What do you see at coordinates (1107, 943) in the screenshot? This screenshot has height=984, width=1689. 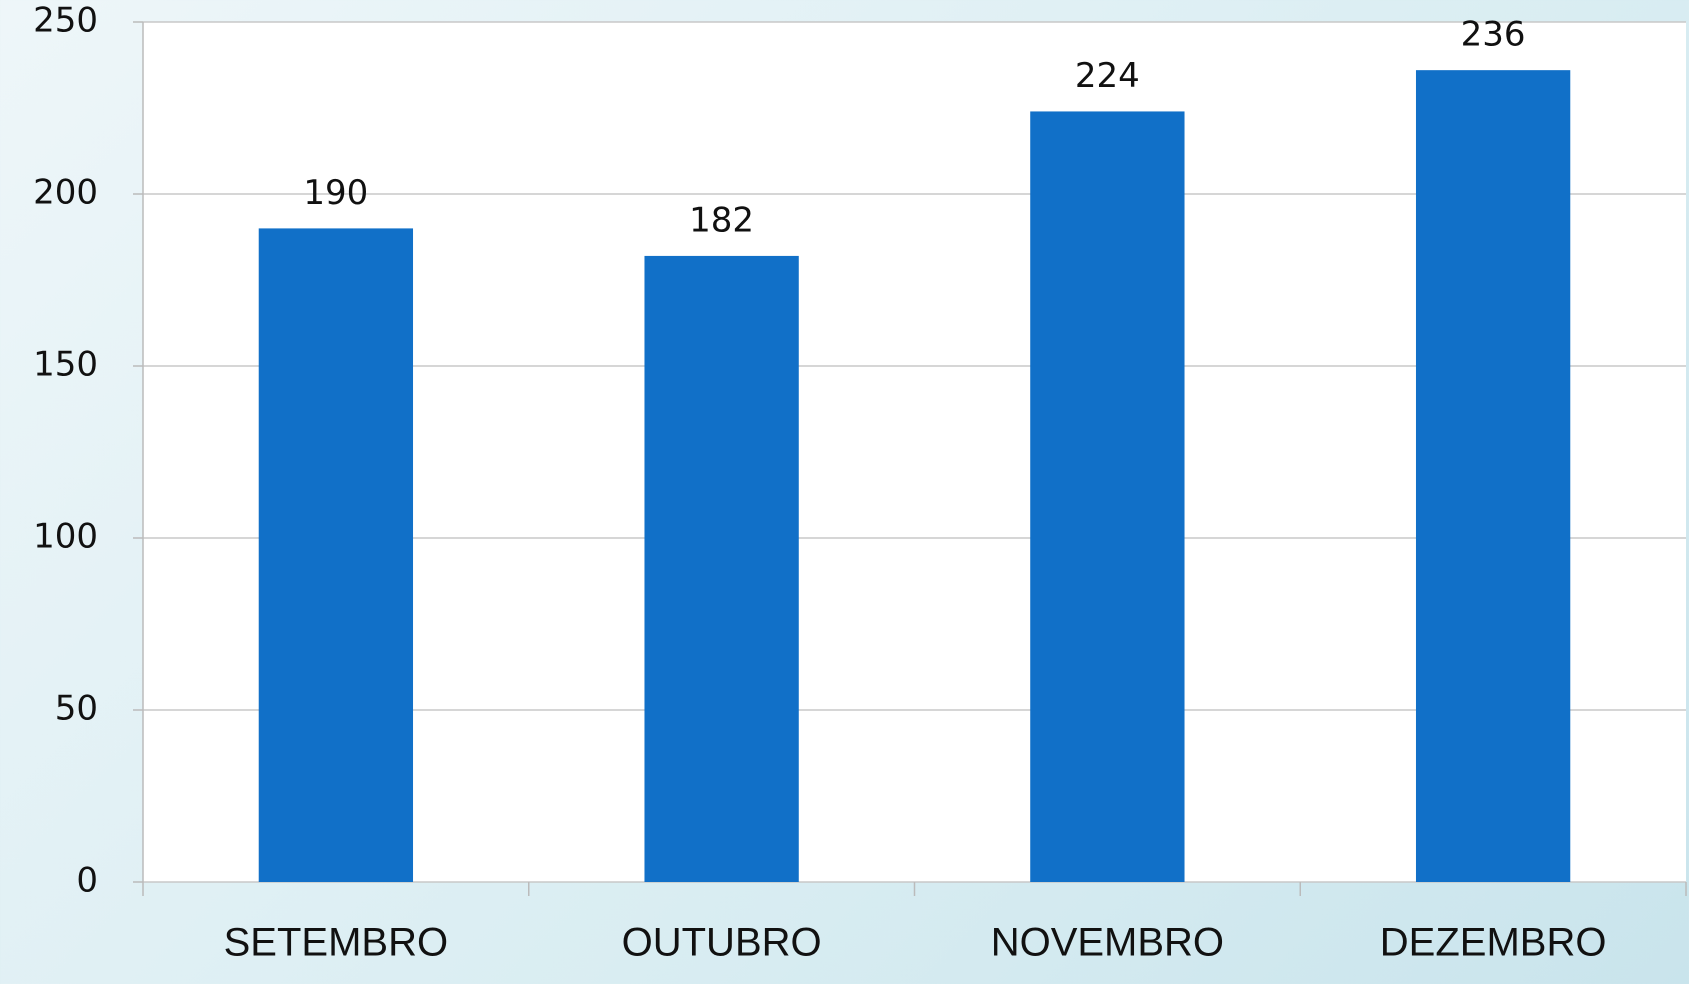 I see `x-tick-label: NOVEMBRO` at bounding box center [1107, 943].